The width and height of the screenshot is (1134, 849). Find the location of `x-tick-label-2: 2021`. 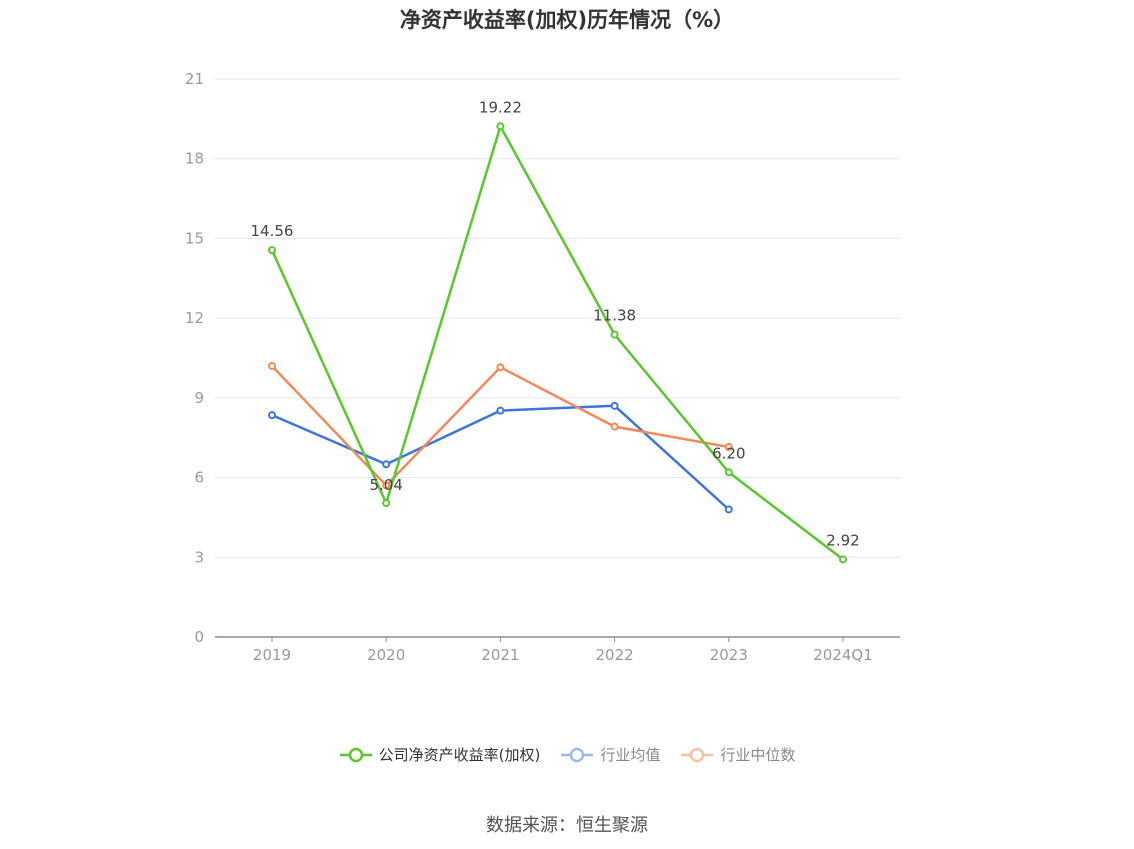

x-tick-label-2: 2021 is located at coordinates (500, 655).